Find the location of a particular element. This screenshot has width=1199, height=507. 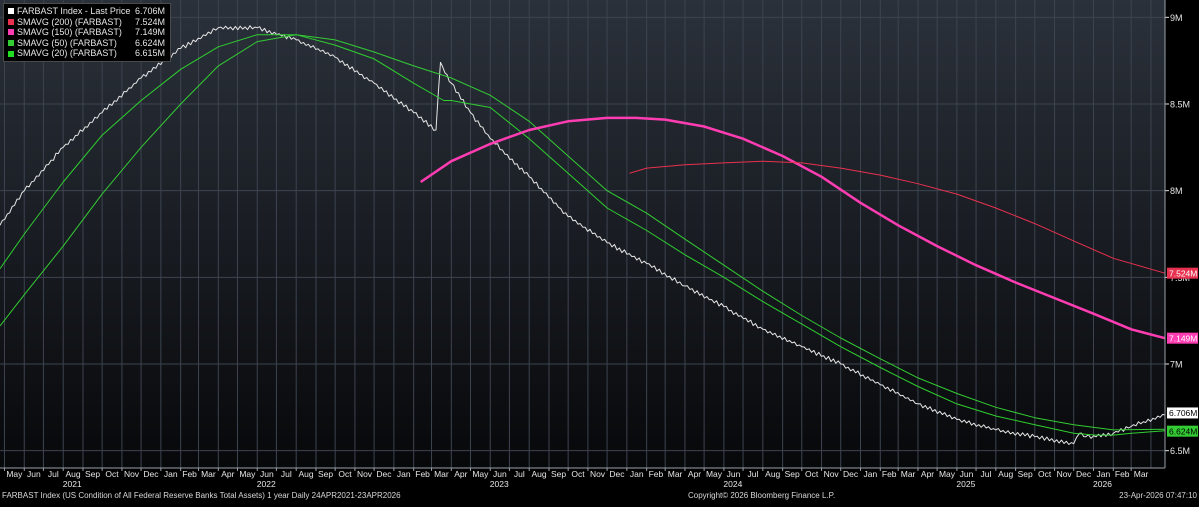

legend-label: SMAVG (50) (FARBAST) is located at coordinates (67, 42).